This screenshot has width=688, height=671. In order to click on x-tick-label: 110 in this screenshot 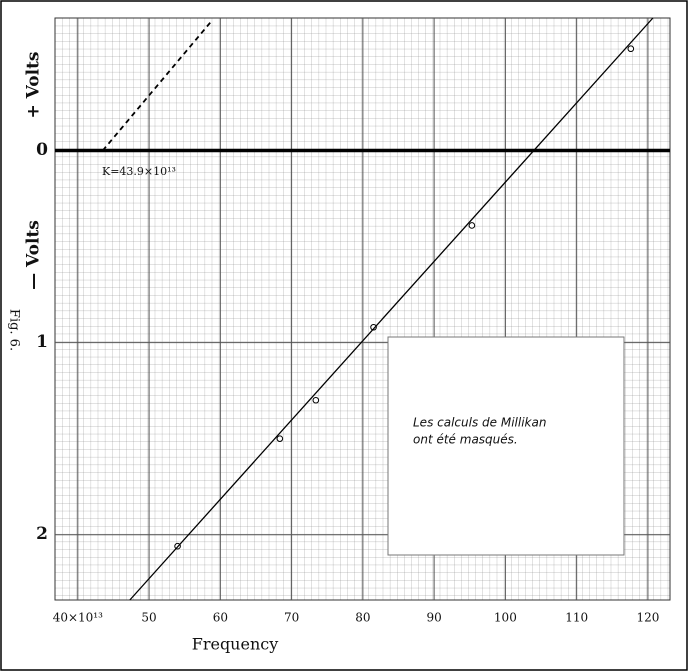, I will do `click(576, 618)`.